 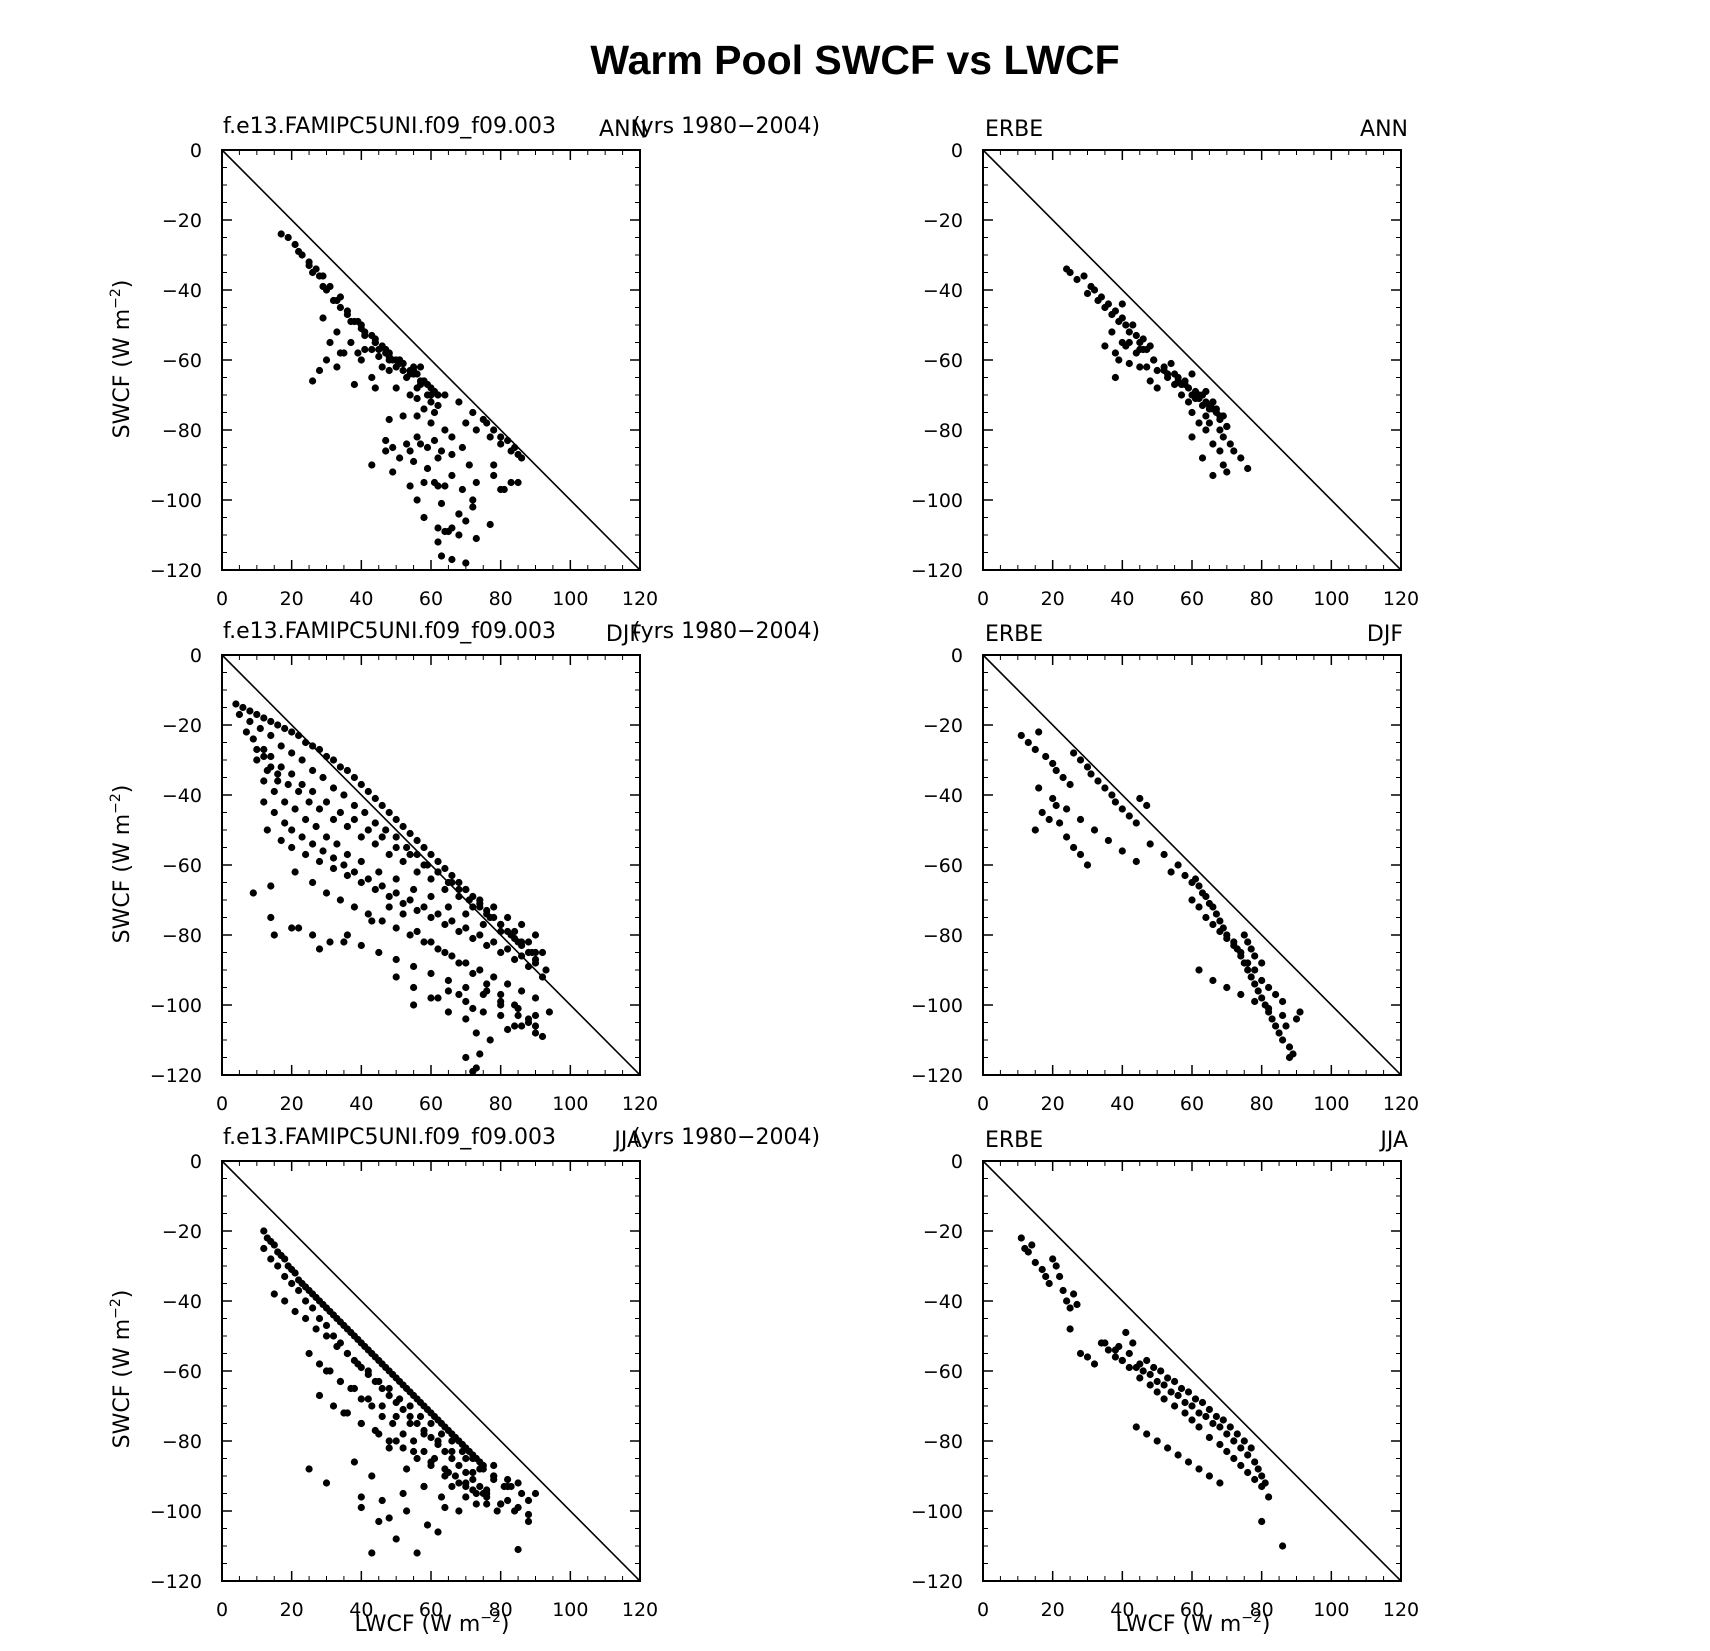 What do you see at coordinates (1331, 1104) in the screenshot?
I see `x-tick-label: 100` at bounding box center [1331, 1104].